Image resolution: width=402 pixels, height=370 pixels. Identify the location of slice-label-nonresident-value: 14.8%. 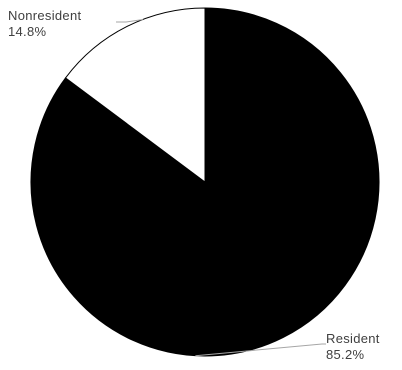
(27, 31).